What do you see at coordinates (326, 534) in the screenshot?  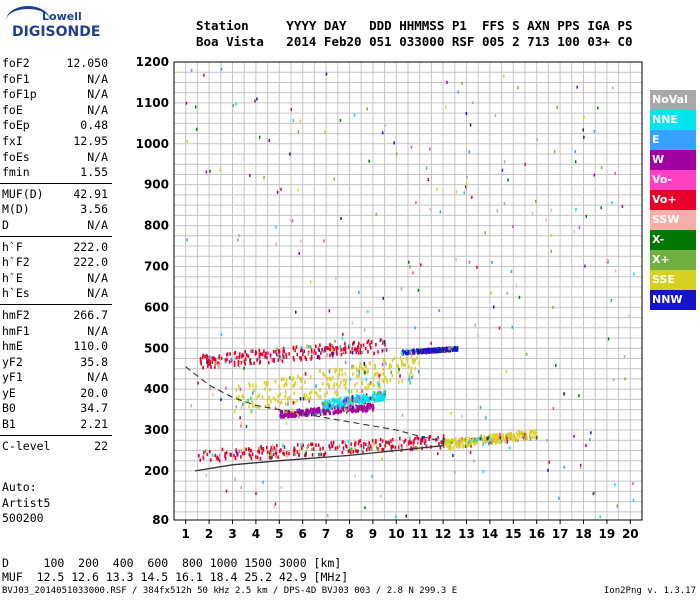 I see `x-tick-label: 7` at bounding box center [326, 534].